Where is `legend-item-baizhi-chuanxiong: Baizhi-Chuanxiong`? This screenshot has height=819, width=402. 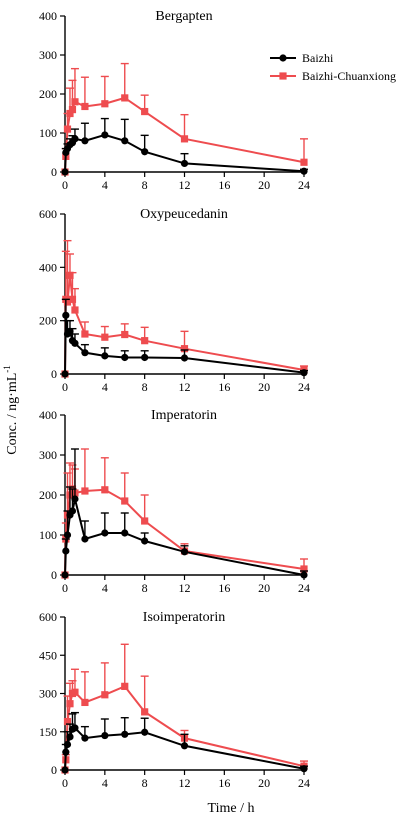
legend-item-baizhi-chuanxiong: Baizhi-Chuanxiong is located at coordinates (333, 76).